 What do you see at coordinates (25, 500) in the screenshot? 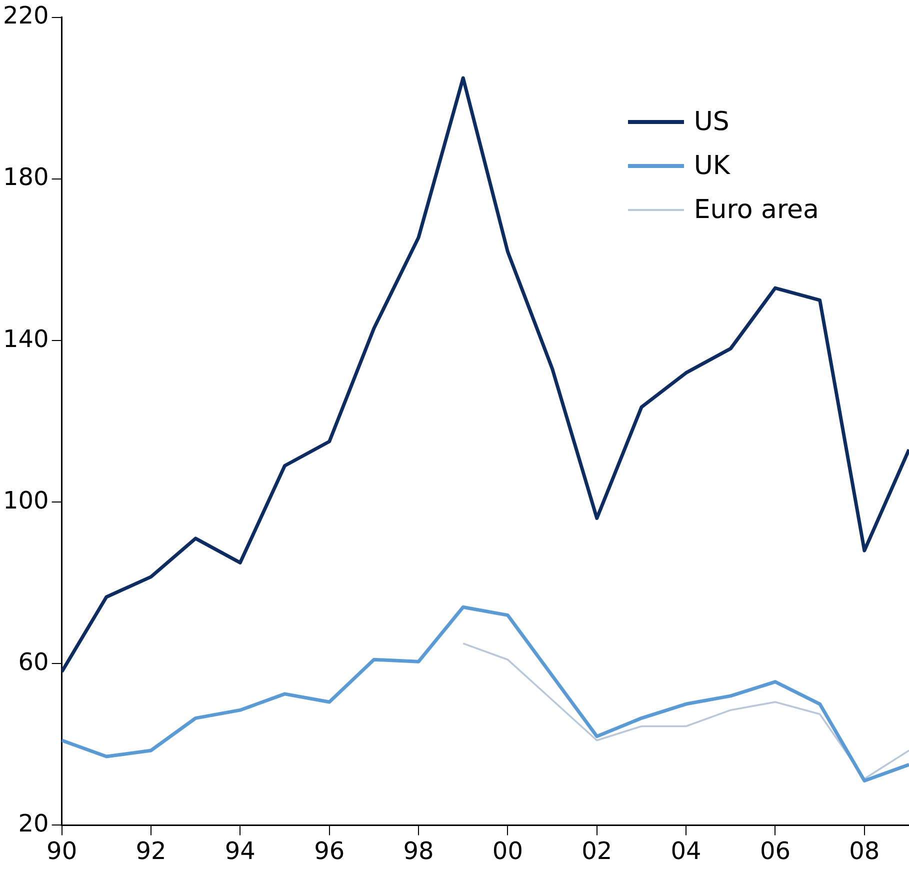
I see `y-tick-label: 100` at bounding box center [25, 500].